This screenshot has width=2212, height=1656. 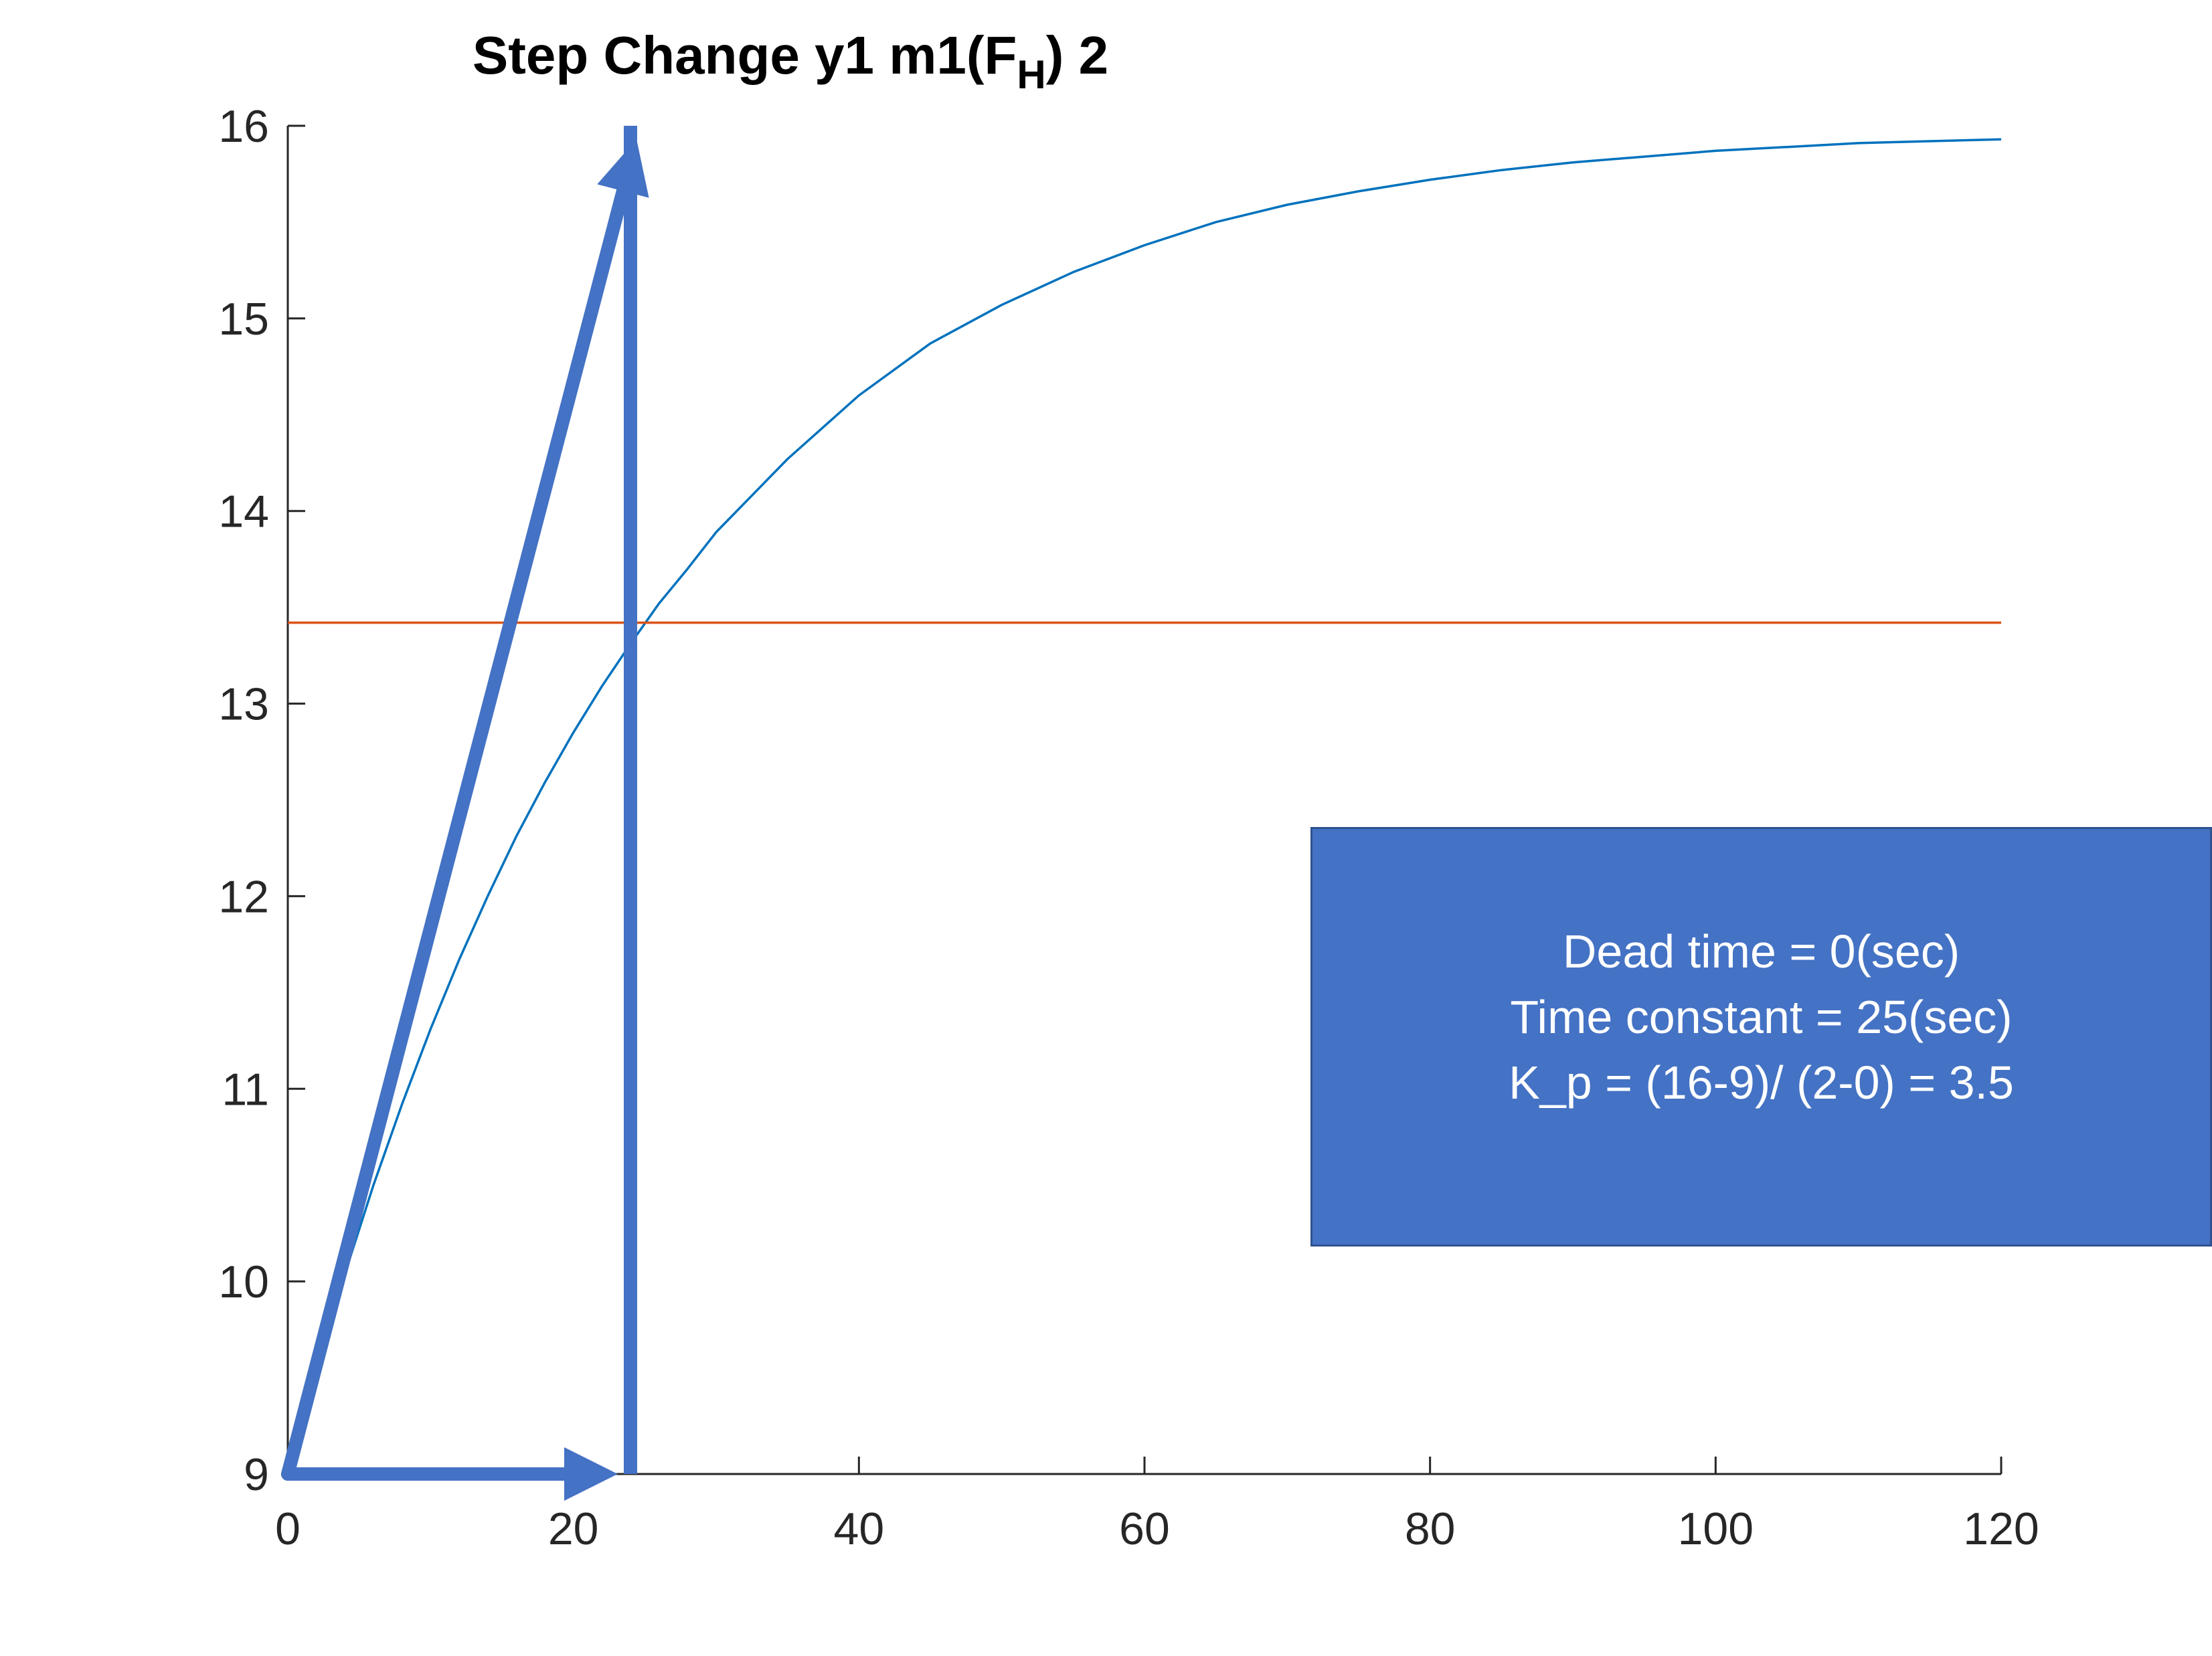 What do you see at coordinates (1761, 1082) in the screenshot?
I see `gain-text: K_p = (16-9)/ (2-0) = 3.5` at bounding box center [1761, 1082].